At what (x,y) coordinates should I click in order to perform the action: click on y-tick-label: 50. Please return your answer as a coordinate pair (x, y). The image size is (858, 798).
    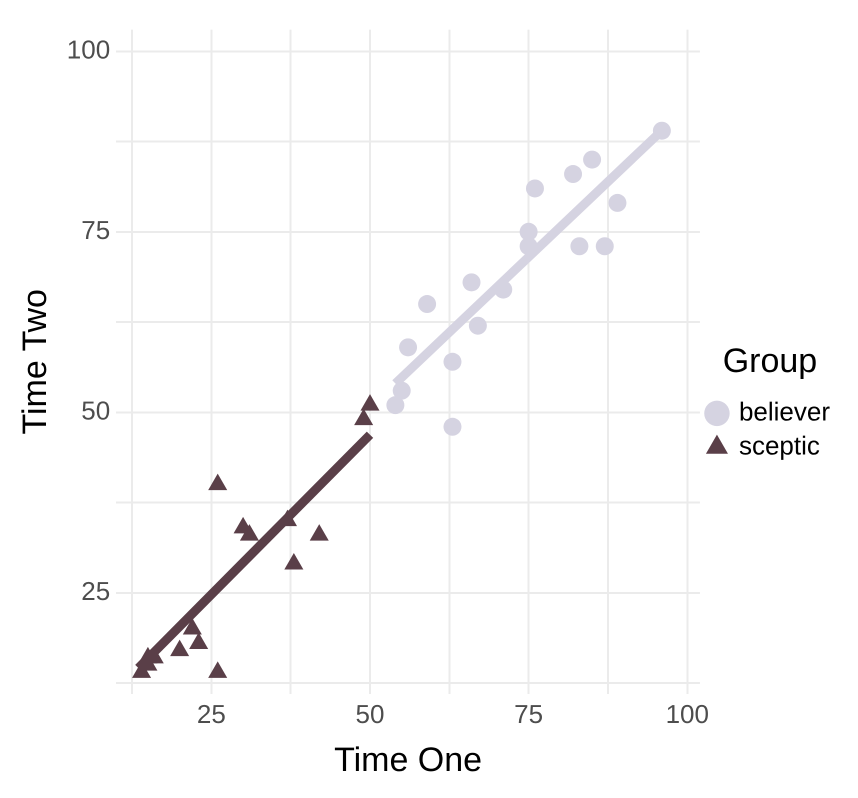
    Looking at the image, I should click on (95, 411).